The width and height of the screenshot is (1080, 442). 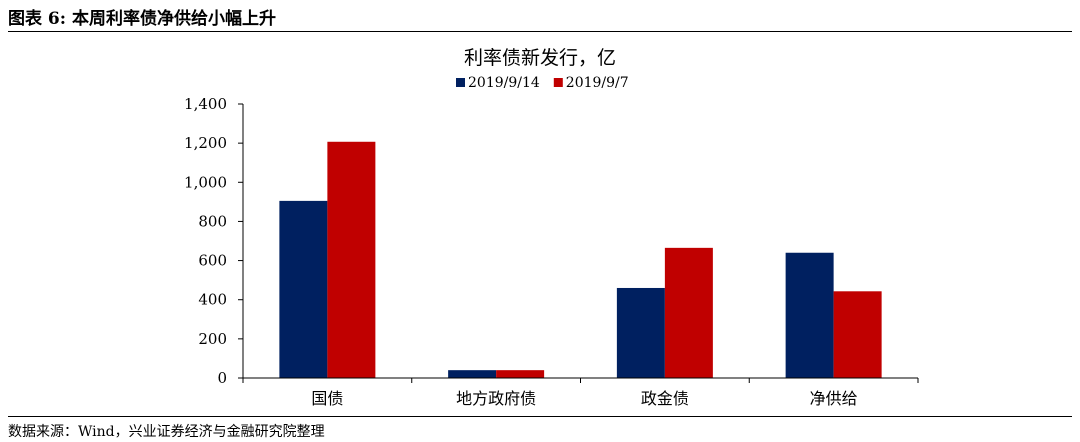 What do you see at coordinates (212, 339) in the screenshot?
I see `y-tick-label: 200` at bounding box center [212, 339].